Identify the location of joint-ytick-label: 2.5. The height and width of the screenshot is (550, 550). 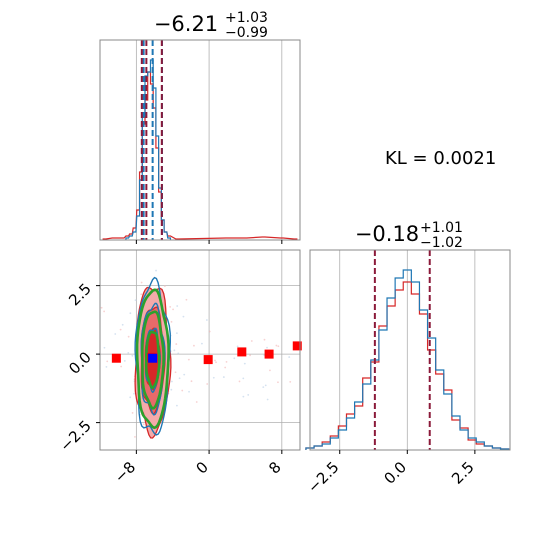
(80, 295).